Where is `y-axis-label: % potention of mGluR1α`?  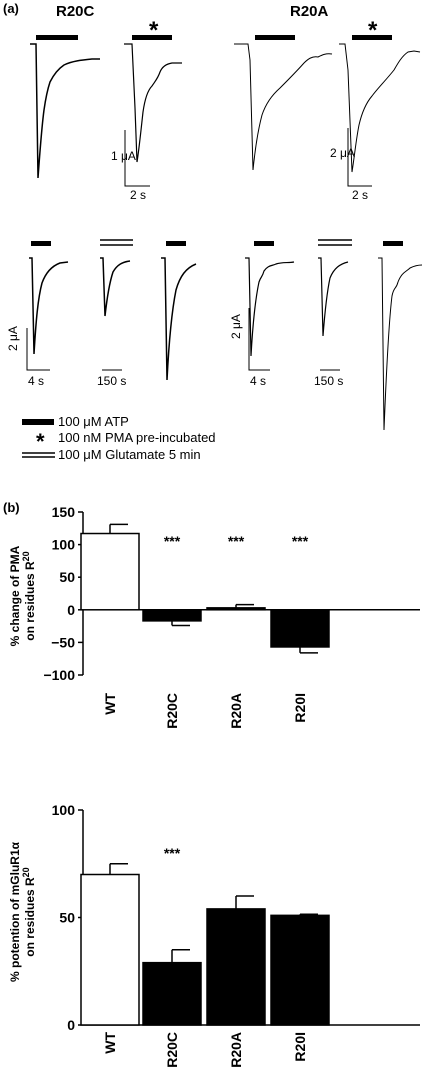 y-axis-label: % potention of mGluR1α is located at coordinates (15, 911).